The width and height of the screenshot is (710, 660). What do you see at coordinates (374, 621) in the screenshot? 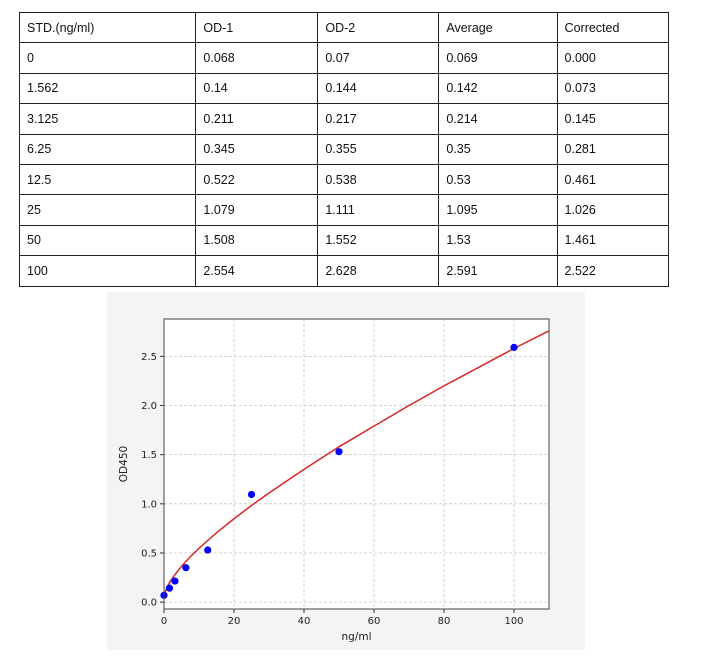
I see `x-tick-label: 60` at bounding box center [374, 621].